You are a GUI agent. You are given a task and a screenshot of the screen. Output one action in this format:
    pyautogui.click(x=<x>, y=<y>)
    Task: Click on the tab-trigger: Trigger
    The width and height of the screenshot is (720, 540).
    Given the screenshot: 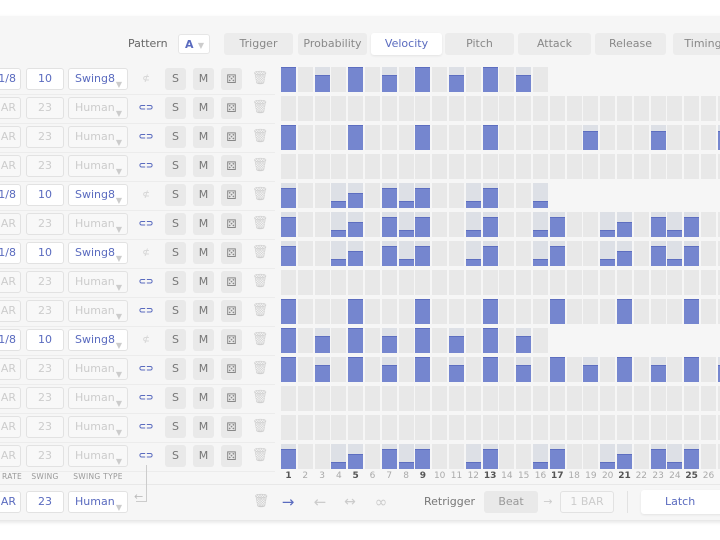 What is the action you would take?
    pyautogui.click(x=258, y=44)
    